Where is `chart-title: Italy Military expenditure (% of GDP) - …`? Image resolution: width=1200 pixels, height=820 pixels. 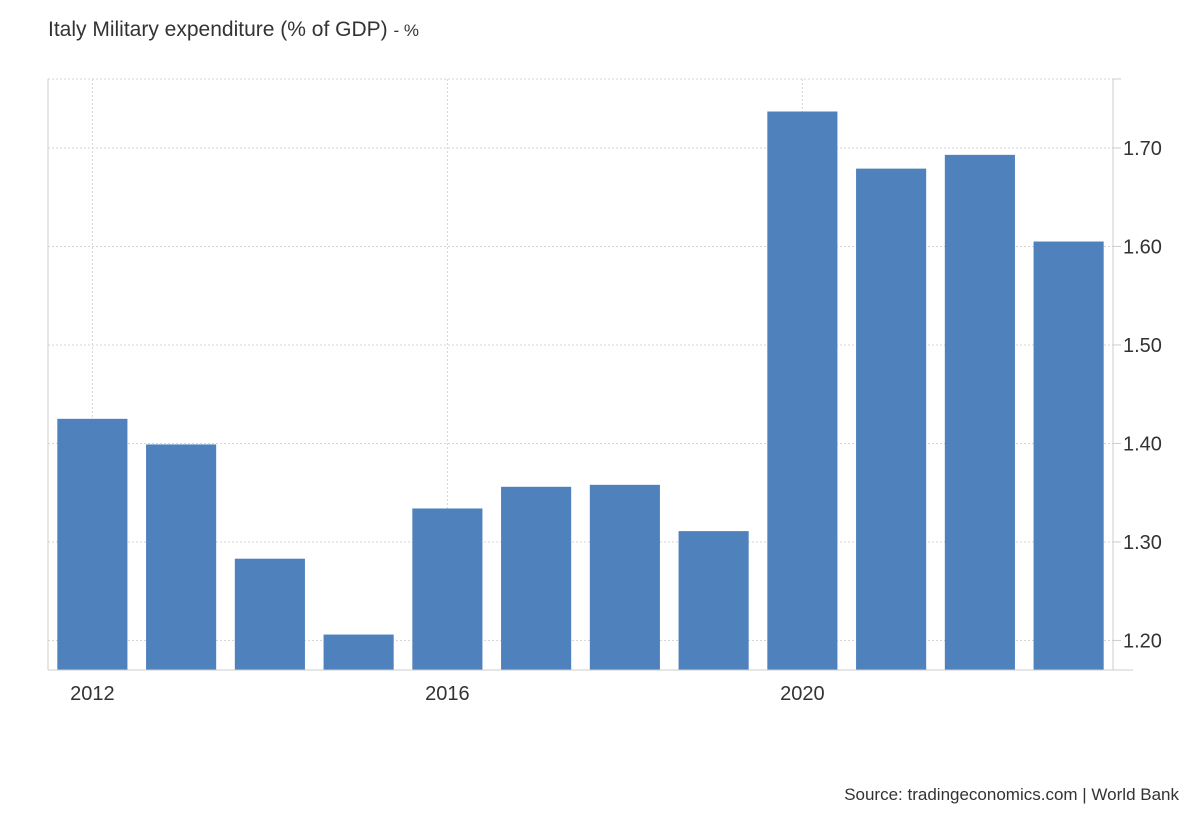 chart-title: Italy Military expenditure (% of GDP) - … is located at coordinates (233, 30).